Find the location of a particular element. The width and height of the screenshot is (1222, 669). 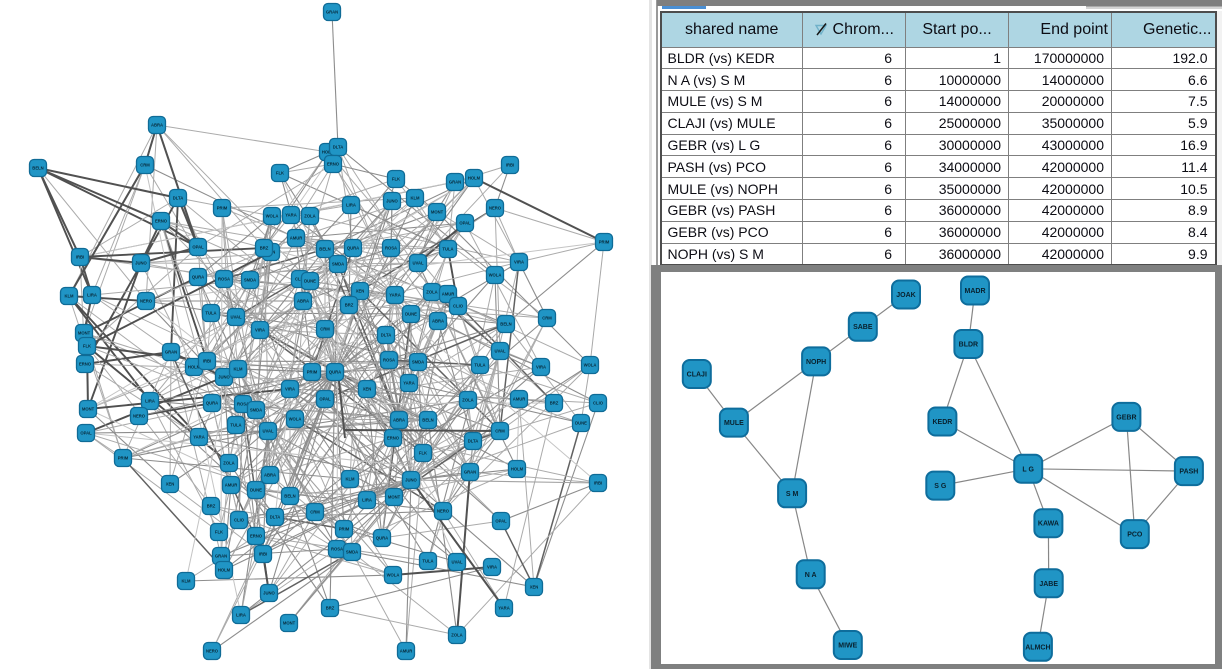

svg-text: ALMCH is located at coordinates (1037, 647).